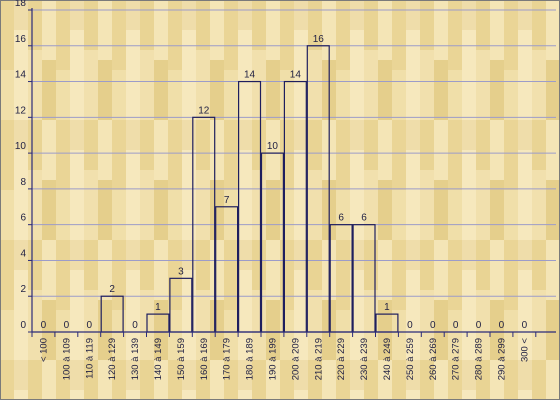 The image size is (560, 400). I want to click on y-tick-label-16: 16, so click(21, 39).